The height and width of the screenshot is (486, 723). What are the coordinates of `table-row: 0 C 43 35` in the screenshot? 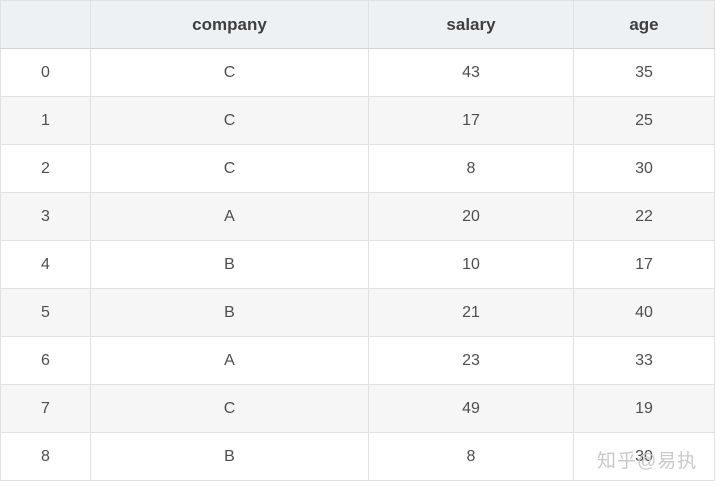 It's located at (357, 72).